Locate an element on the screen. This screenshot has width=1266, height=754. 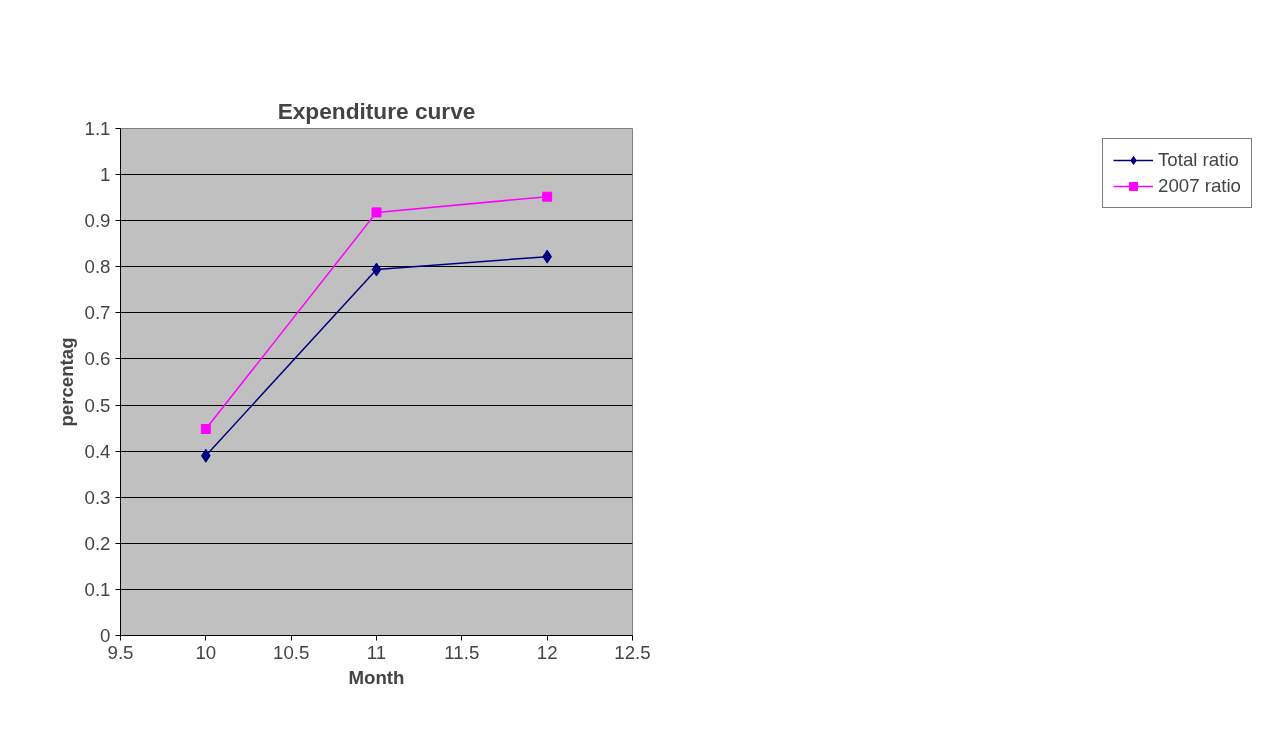
y-tick-label: 0.7 is located at coordinates (97, 313).